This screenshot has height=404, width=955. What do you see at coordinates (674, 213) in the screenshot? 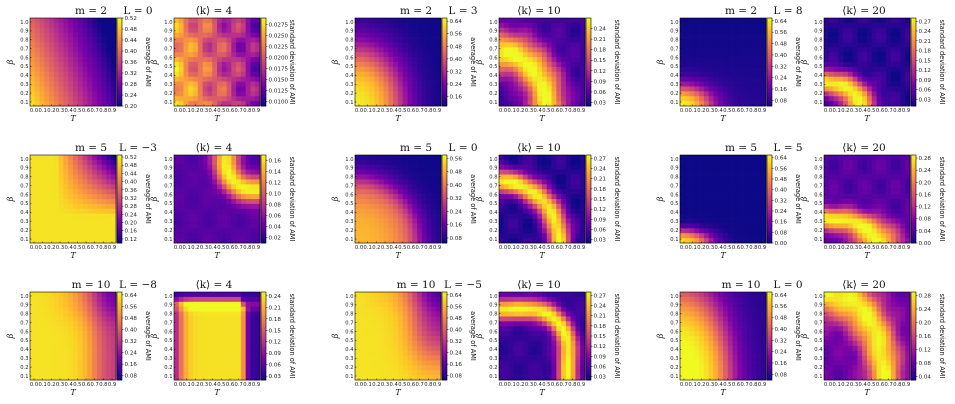
I see `y-tick-label: 0.4` at bounding box center [674, 213].